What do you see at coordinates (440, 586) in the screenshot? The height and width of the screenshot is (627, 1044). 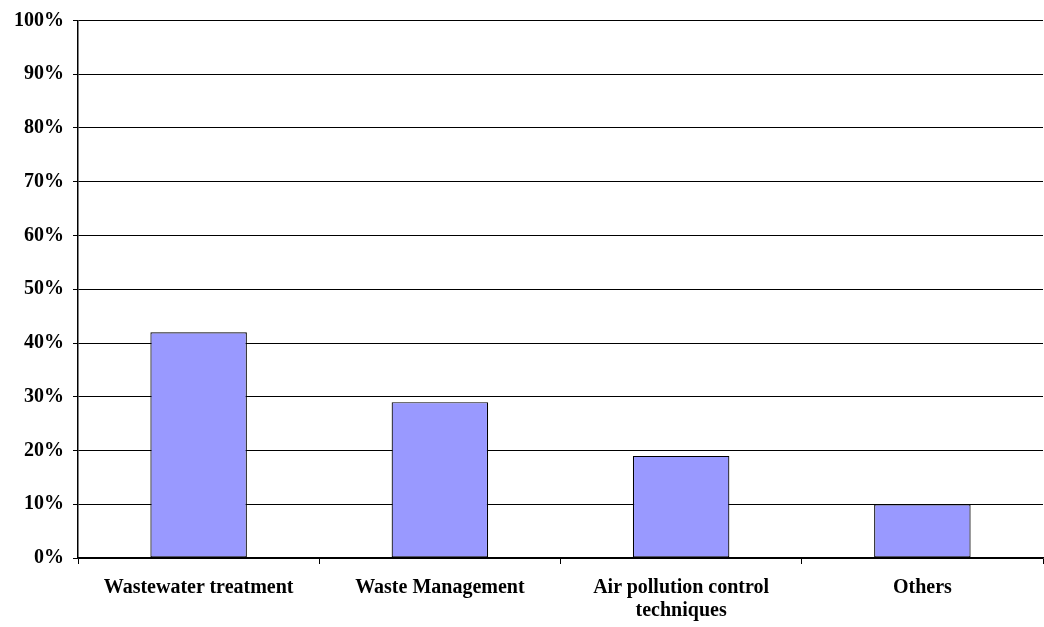 I see `x-tick-label: Waste Management` at bounding box center [440, 586].